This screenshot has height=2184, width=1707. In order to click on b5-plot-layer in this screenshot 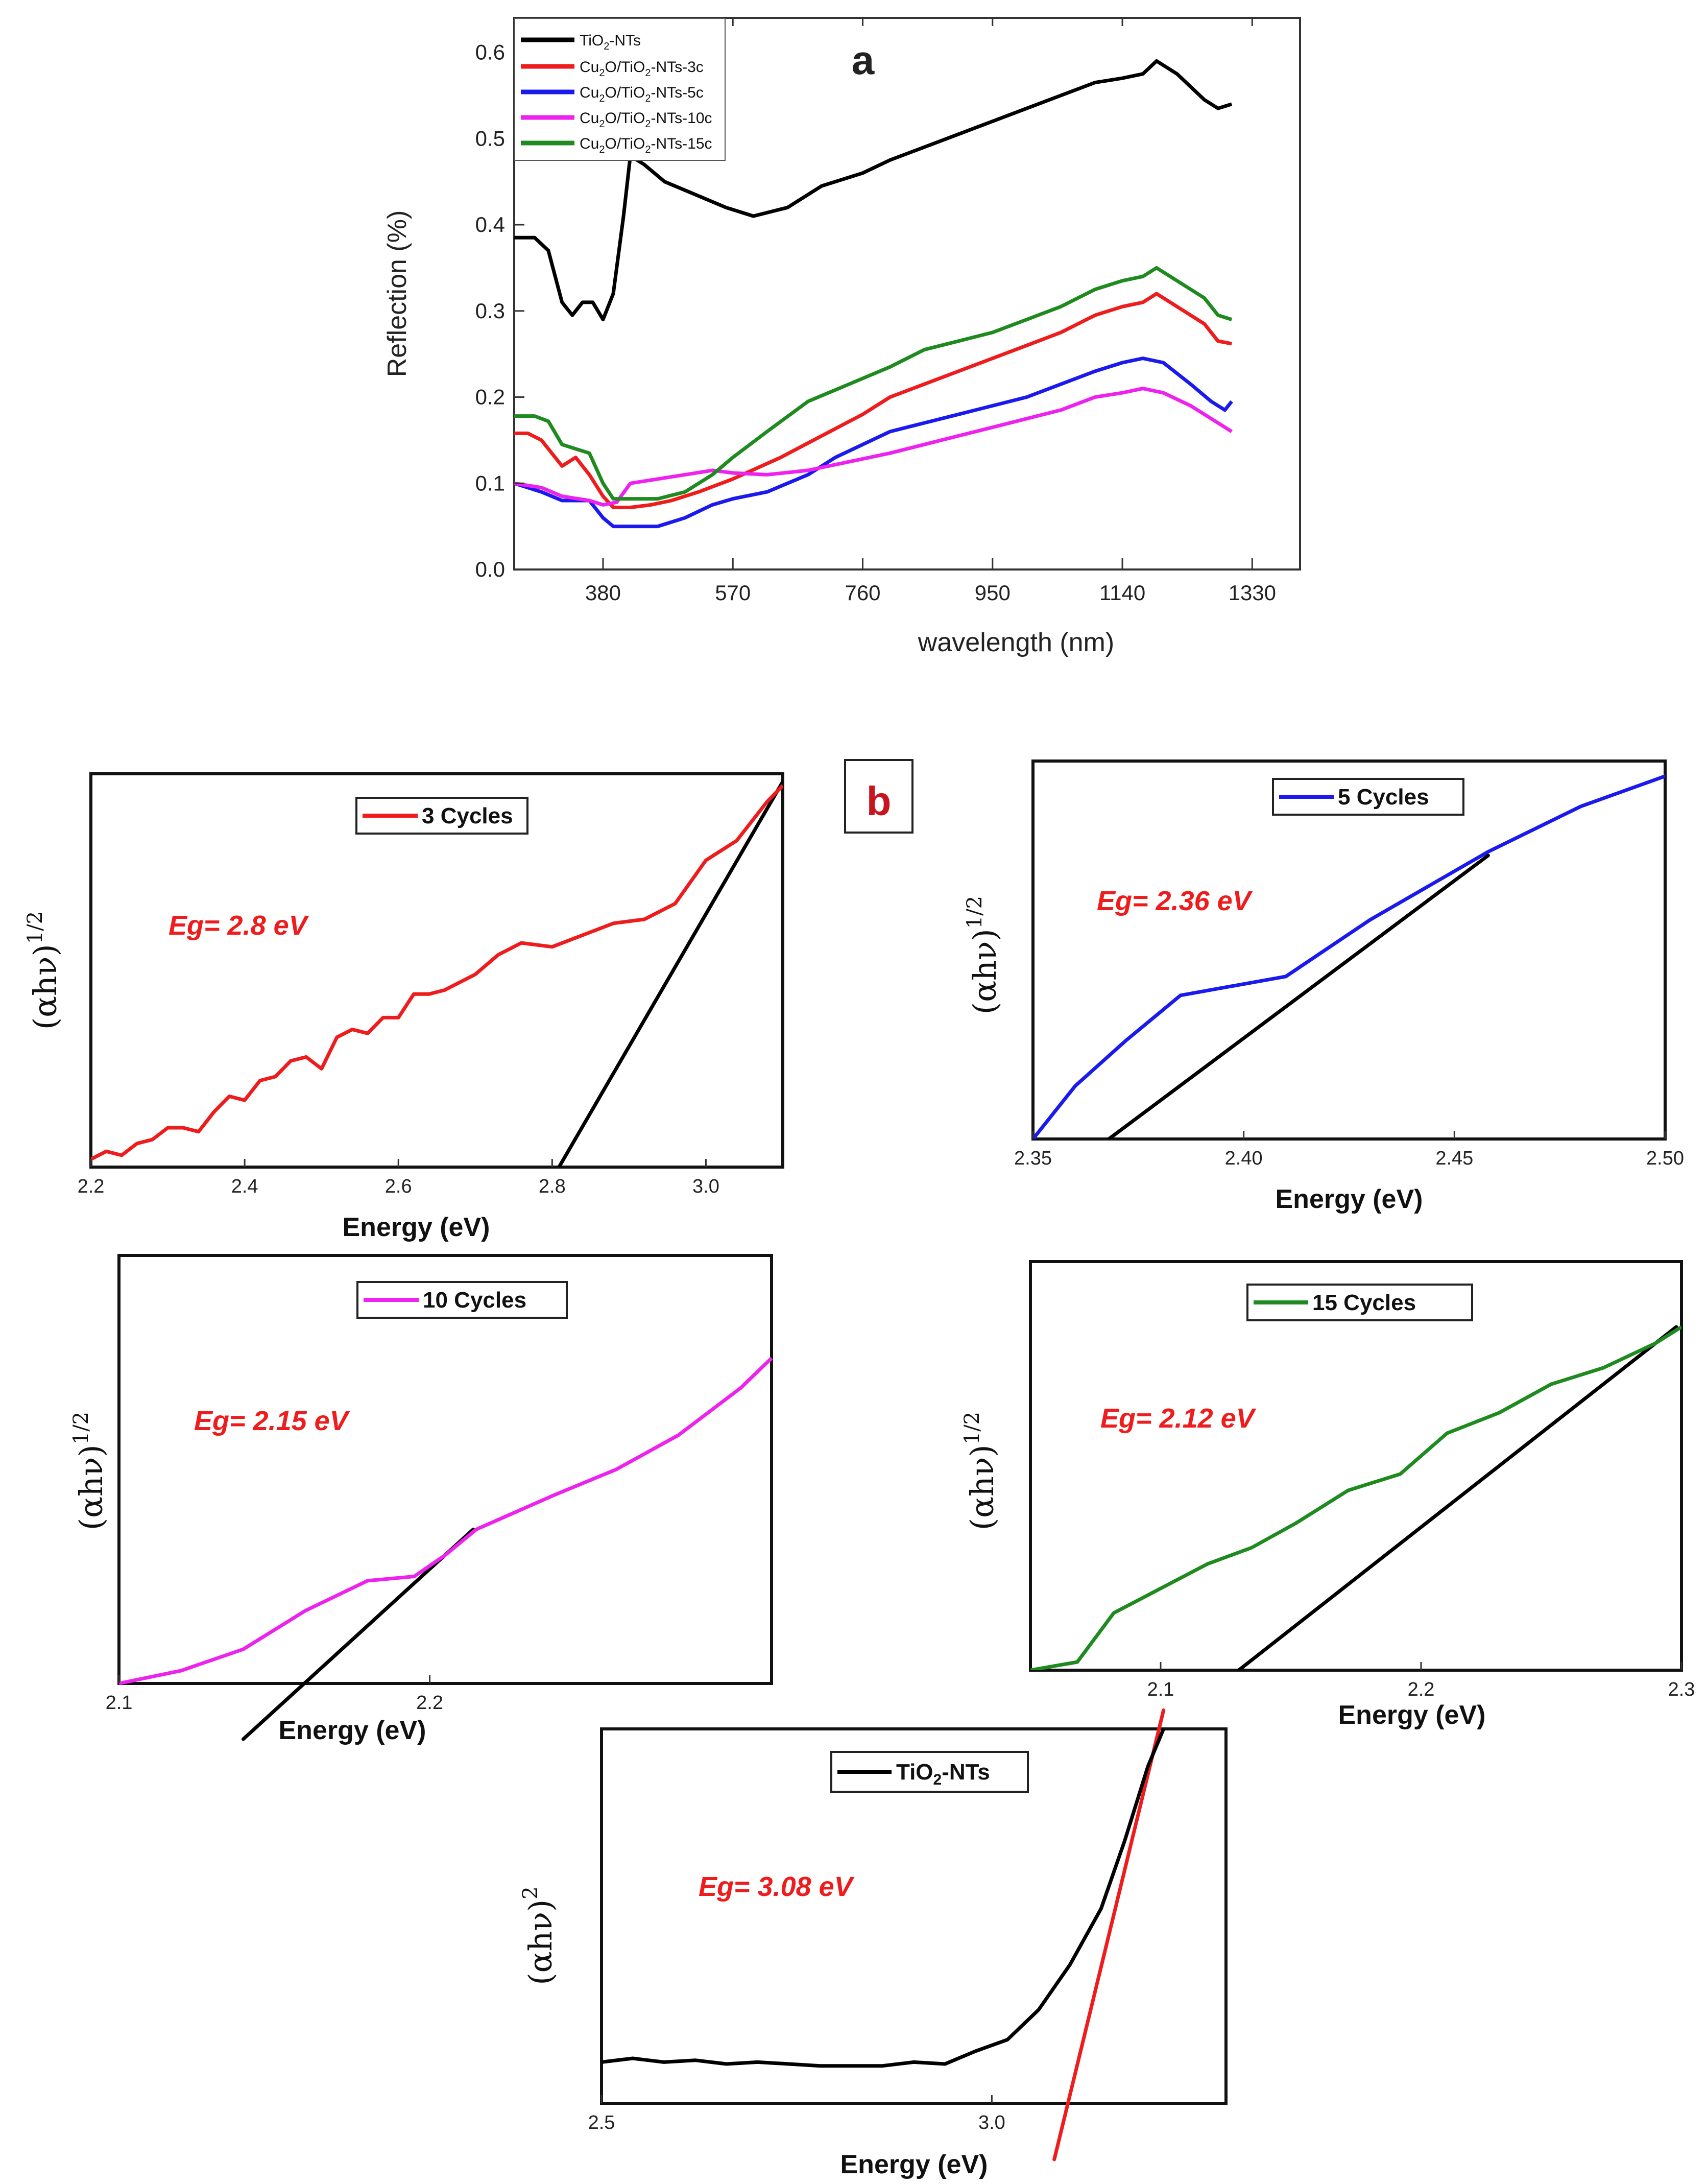, I will do `click(1349, 956)`.